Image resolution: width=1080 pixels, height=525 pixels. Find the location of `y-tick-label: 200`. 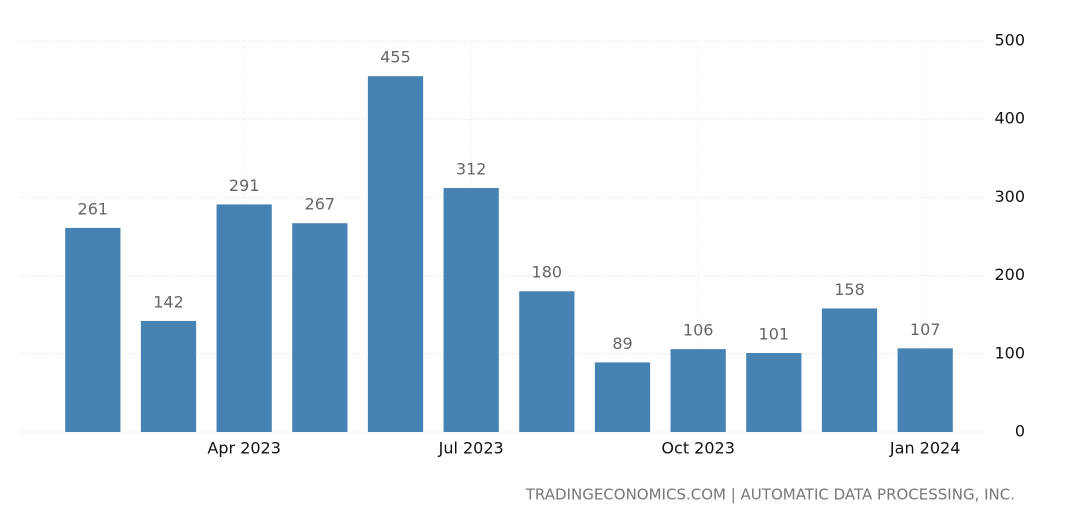

y-tick-label: 200 is located at coordinates (1009, 274).